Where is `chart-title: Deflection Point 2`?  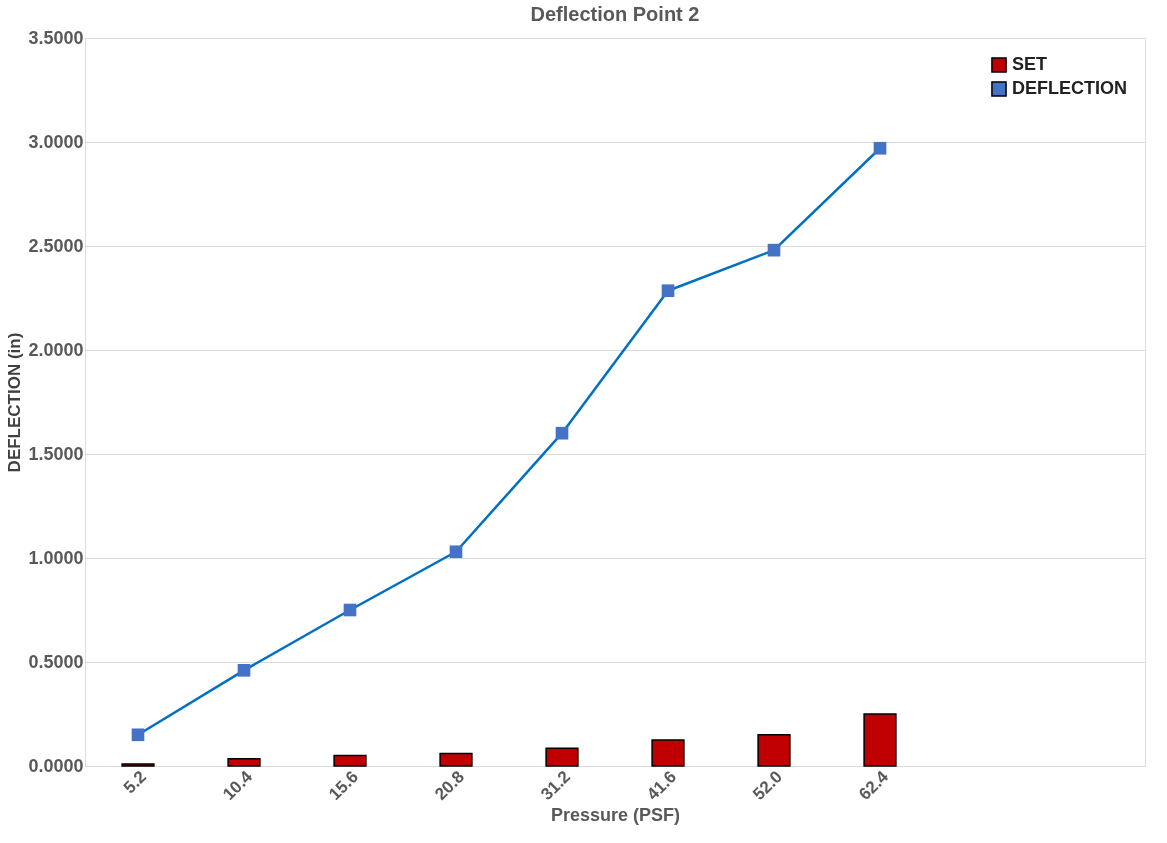
chart-title: Deflection Point 2 is located at coordinates (615, 14).